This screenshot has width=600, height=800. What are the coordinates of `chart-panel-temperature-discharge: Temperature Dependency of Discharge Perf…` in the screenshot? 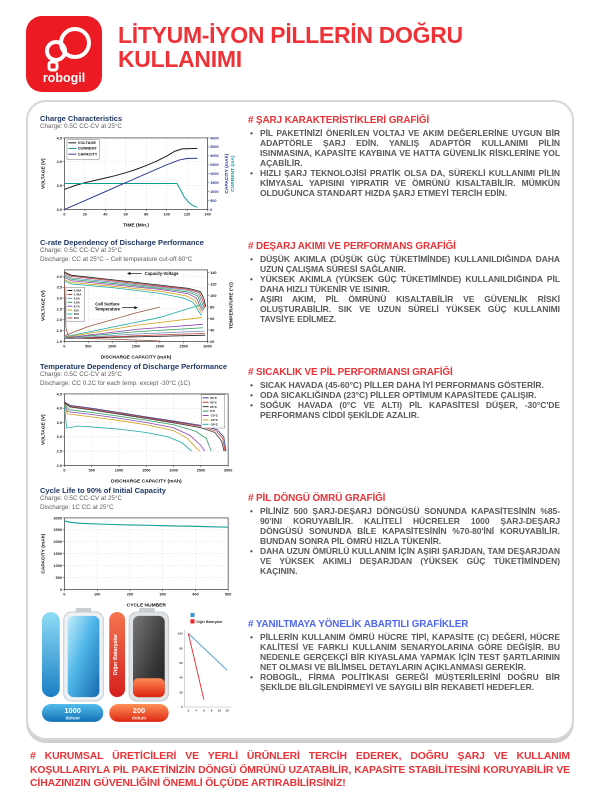 It's located at (135, 421).